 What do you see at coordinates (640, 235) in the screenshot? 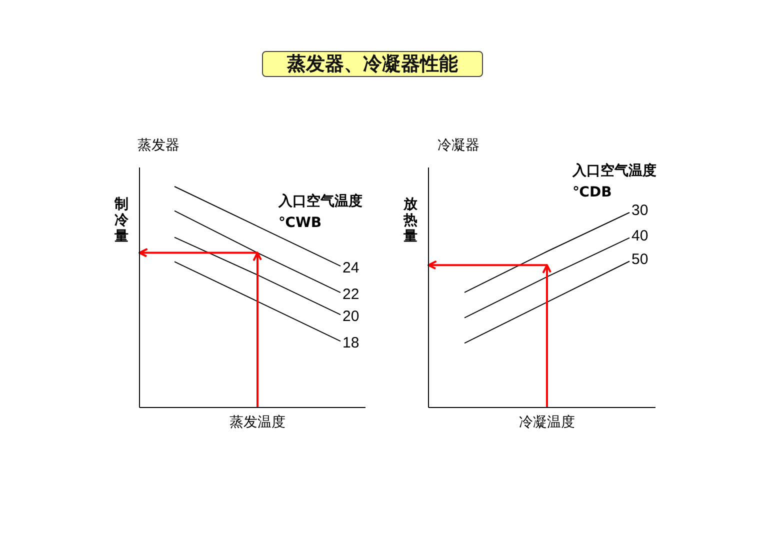
I see `series-label: 40` at bounding box center [640, 235].